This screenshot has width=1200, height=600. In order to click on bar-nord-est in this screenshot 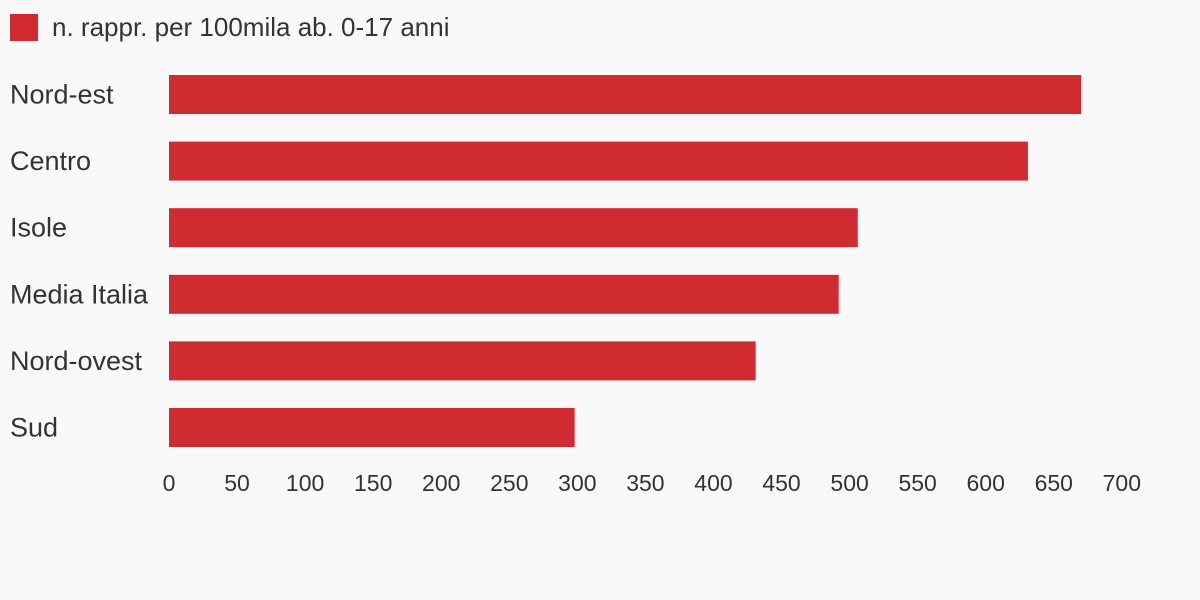, I will do `click(625, 94)`.